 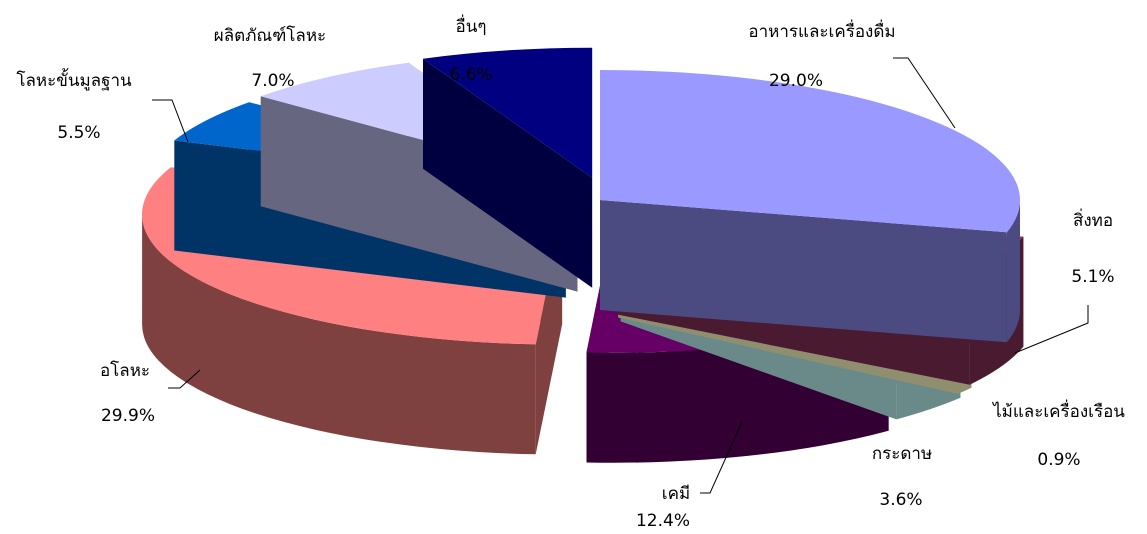 I want to click on slice-value-others: 6.6%, so click(x=470, y=75).